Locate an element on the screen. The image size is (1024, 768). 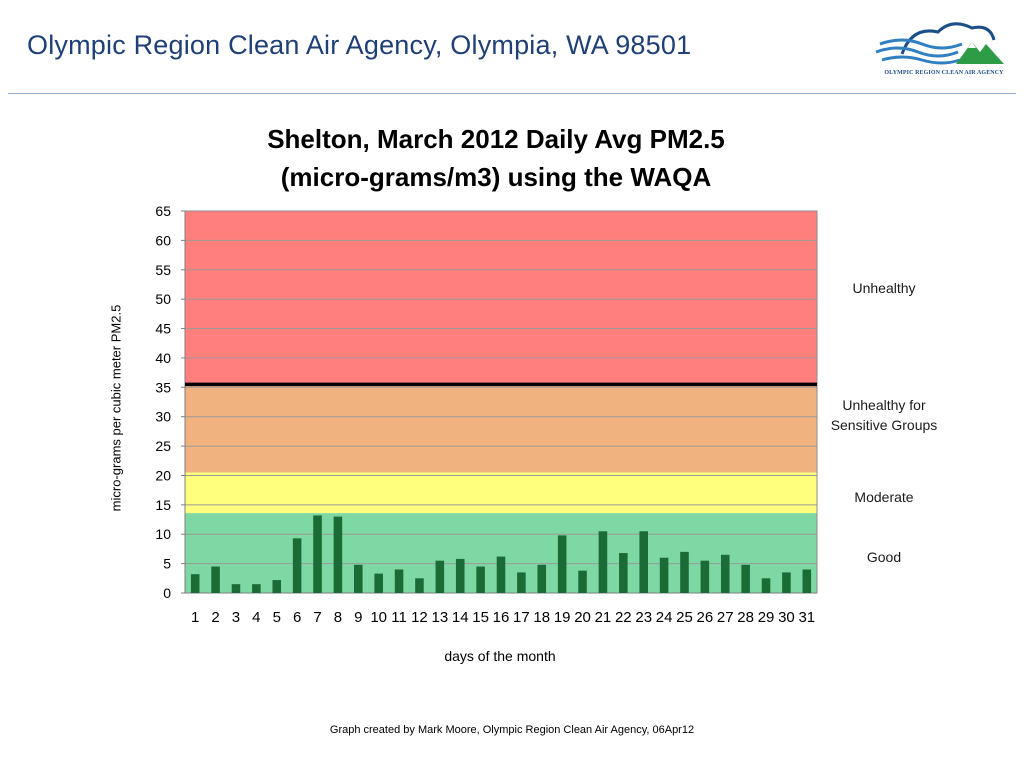
x-tick-label: 20 is located at coordinates (582, 617).